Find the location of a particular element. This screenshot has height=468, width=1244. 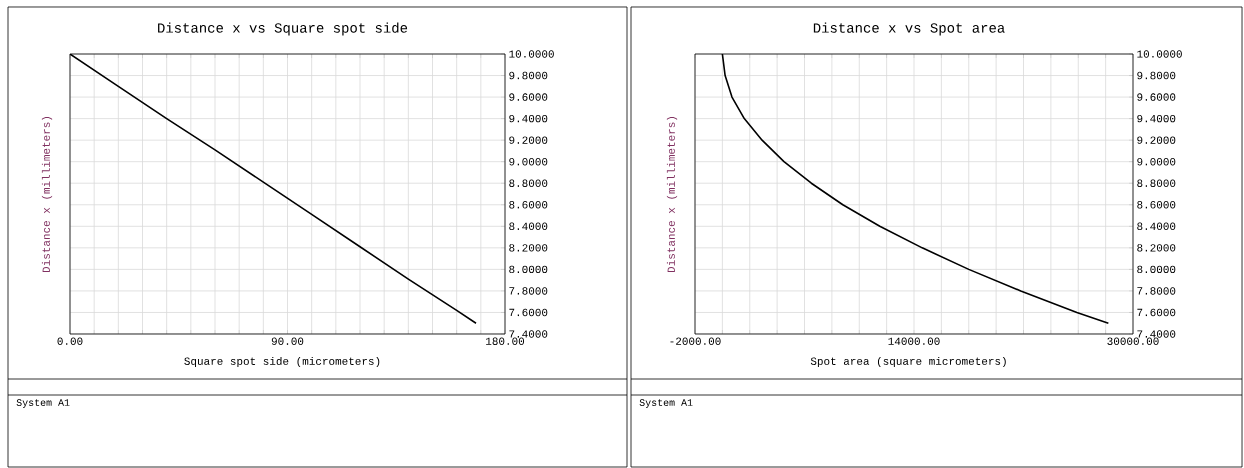

x-tick-label: 90.00 is located at coordinates (287, 341).